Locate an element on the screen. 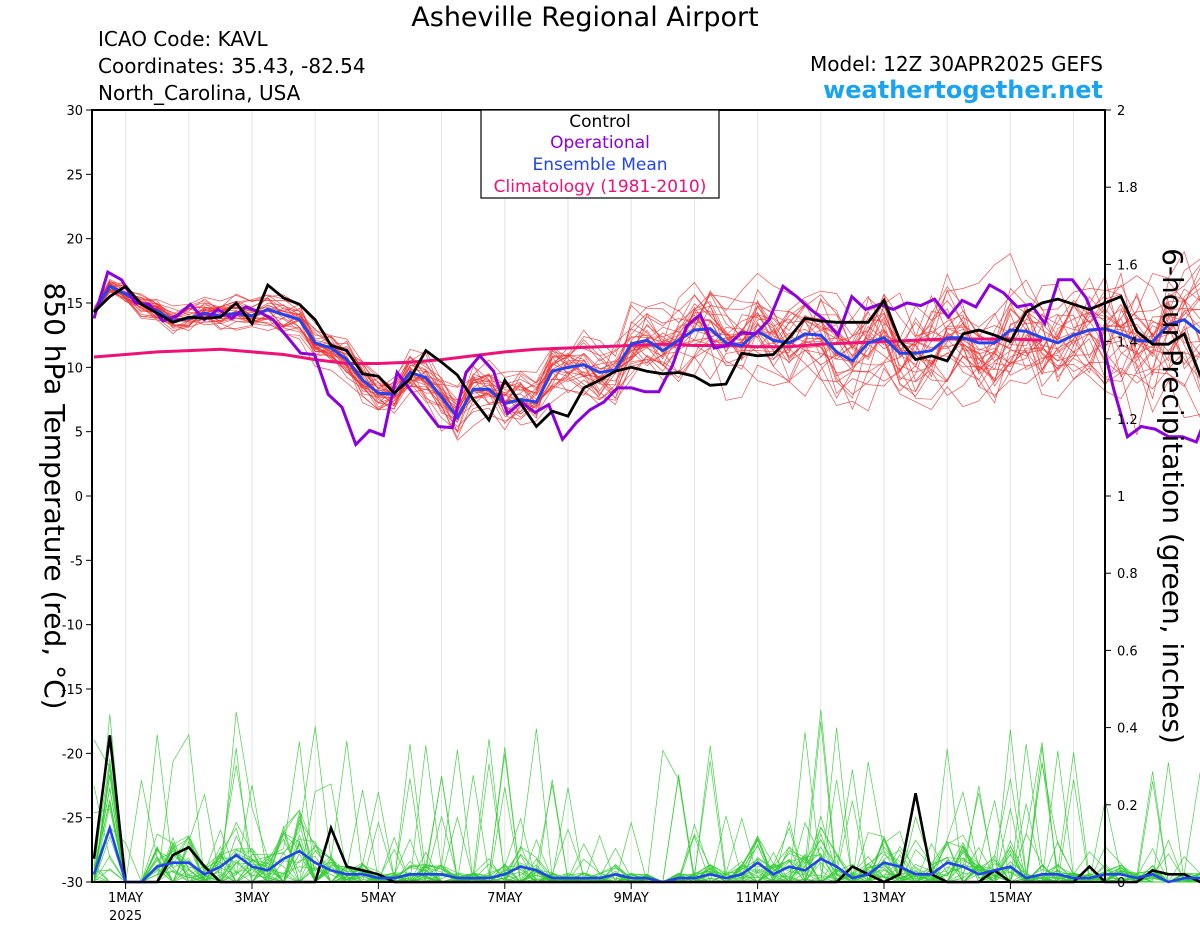 This screenshot has height=927, width=1200. mean-precip-line is located at coordinates (646, 853).